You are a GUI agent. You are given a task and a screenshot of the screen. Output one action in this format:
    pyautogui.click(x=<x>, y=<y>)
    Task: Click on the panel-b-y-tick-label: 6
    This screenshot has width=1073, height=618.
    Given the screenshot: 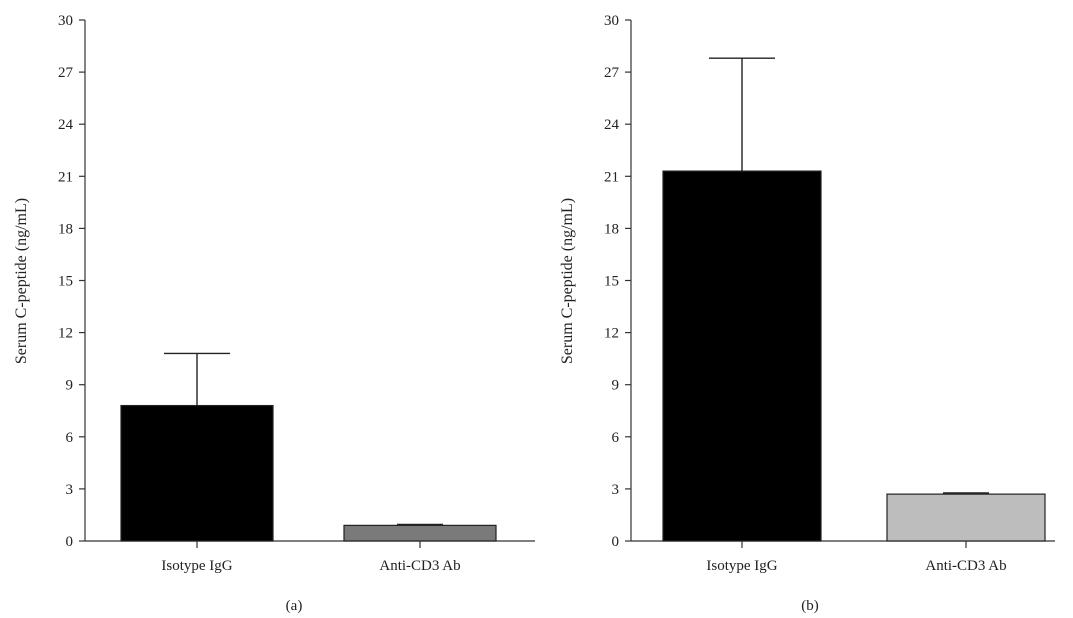 What is the action you would take?
    pyautogui.click(x=616, y=438)
    